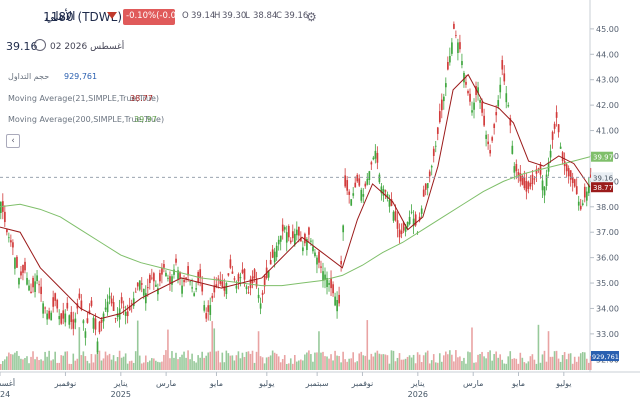 The image size is (640, 400). Describe the element at coordinates (296, 16) in the screenshot. I see `ohlc-close: 39.16` at that location.